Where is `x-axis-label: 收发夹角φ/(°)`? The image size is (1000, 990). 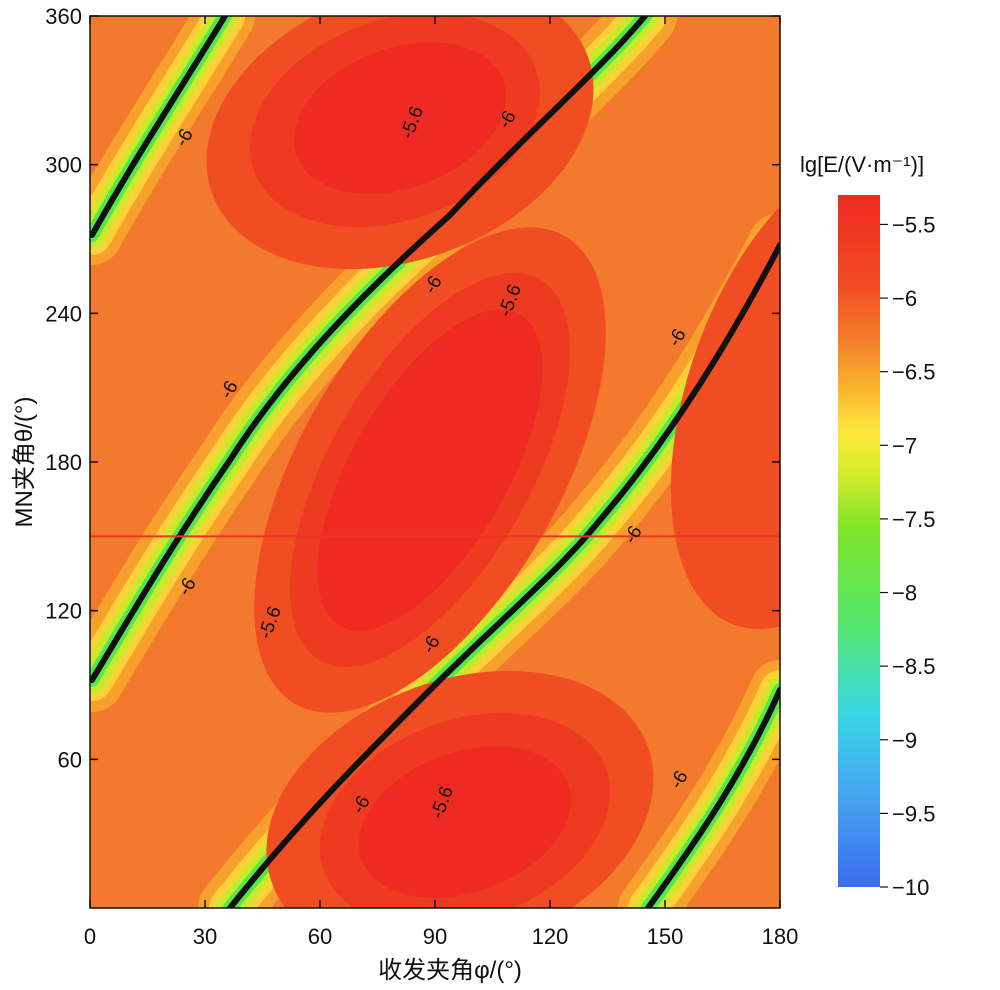
x-axis-label: 收发夹角φ/(°) is located at coordinates (450, 970).